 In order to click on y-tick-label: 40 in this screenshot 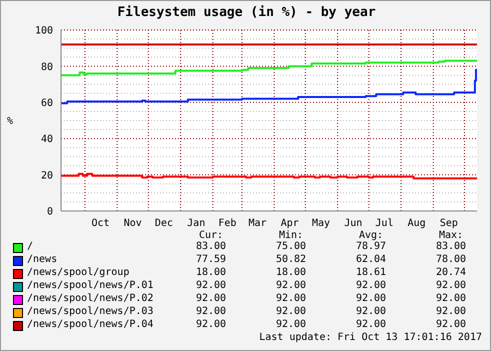, I will do `click(46, 140)`.